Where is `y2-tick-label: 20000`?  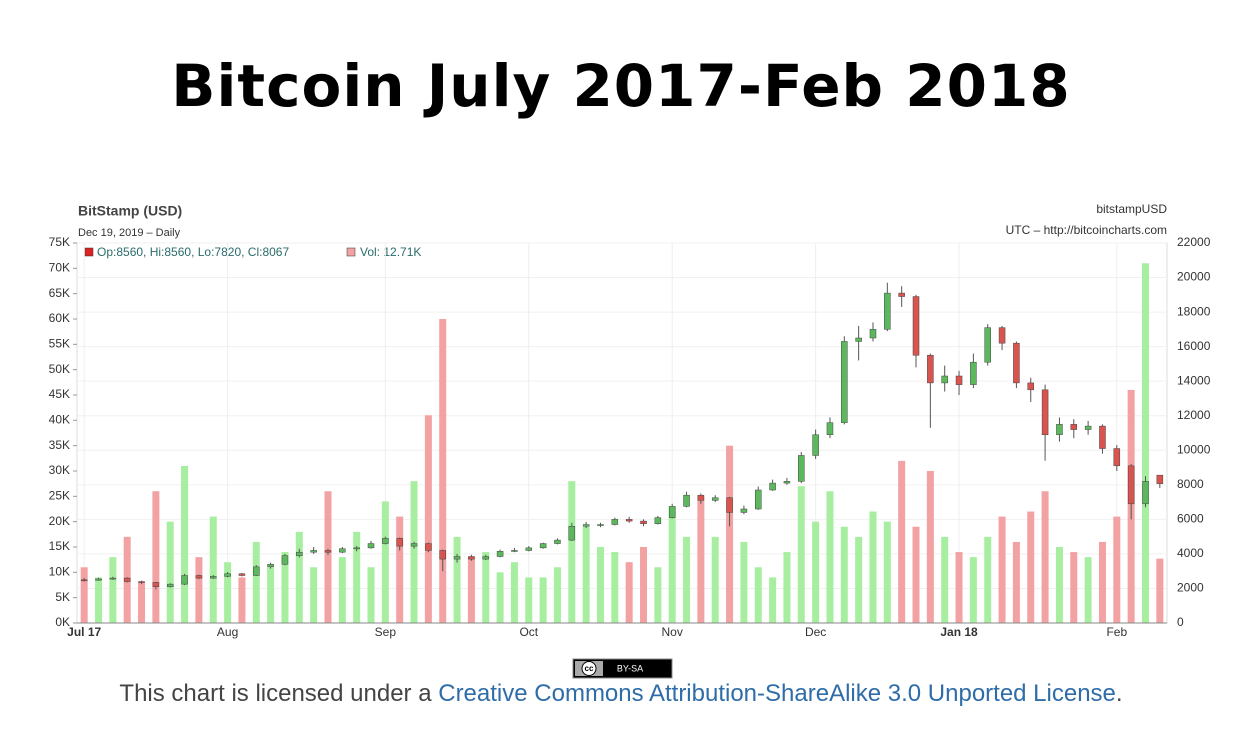
y2-tick-label: 20000 is located at coordinates (1194, 277).